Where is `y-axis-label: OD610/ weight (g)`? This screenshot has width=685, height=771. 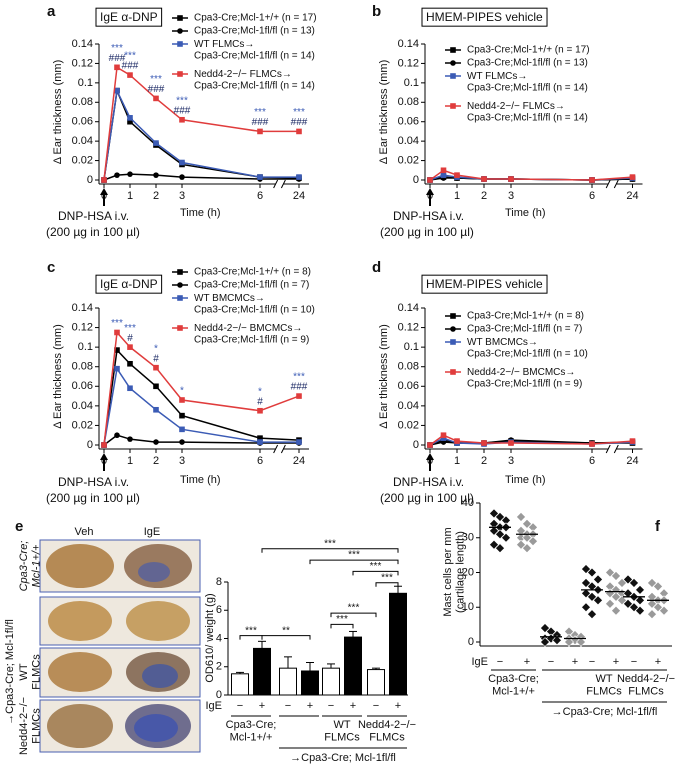
y-axis-label: OD610/ weight (g) is located at coordinates (210, 637).